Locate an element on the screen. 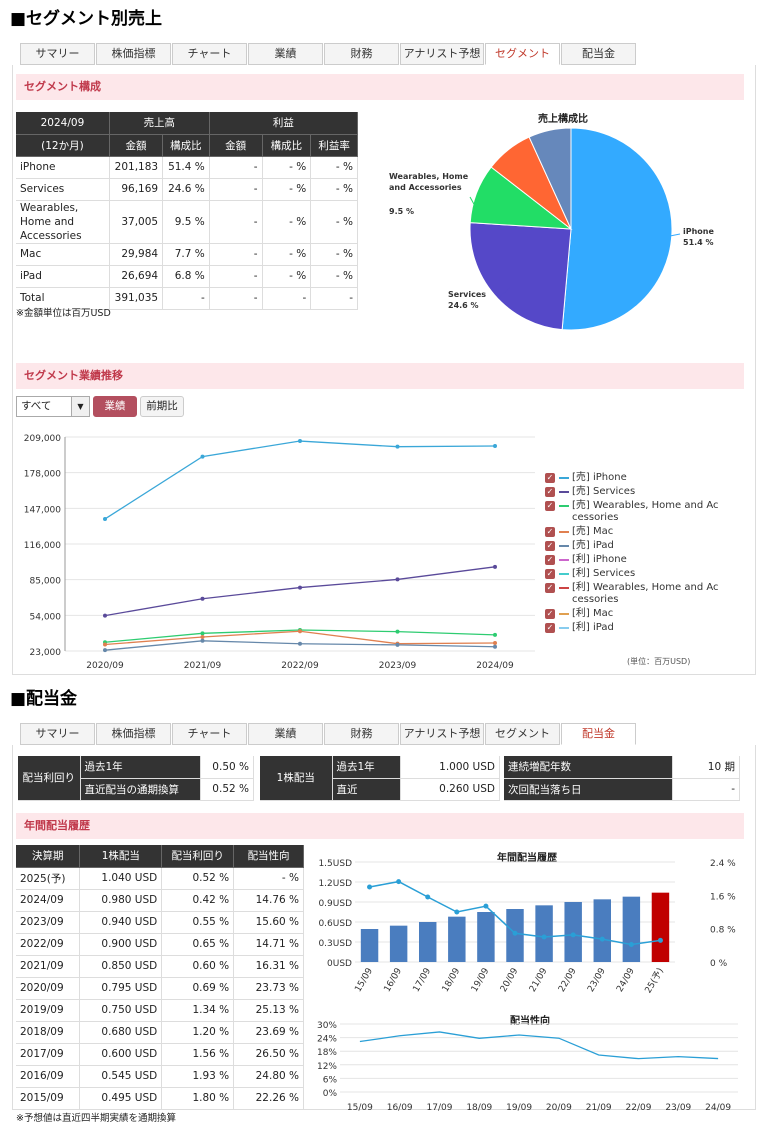  legend-item: ✓ [売] Wearables, Home and Accessories is located at coordinates (640, 512).